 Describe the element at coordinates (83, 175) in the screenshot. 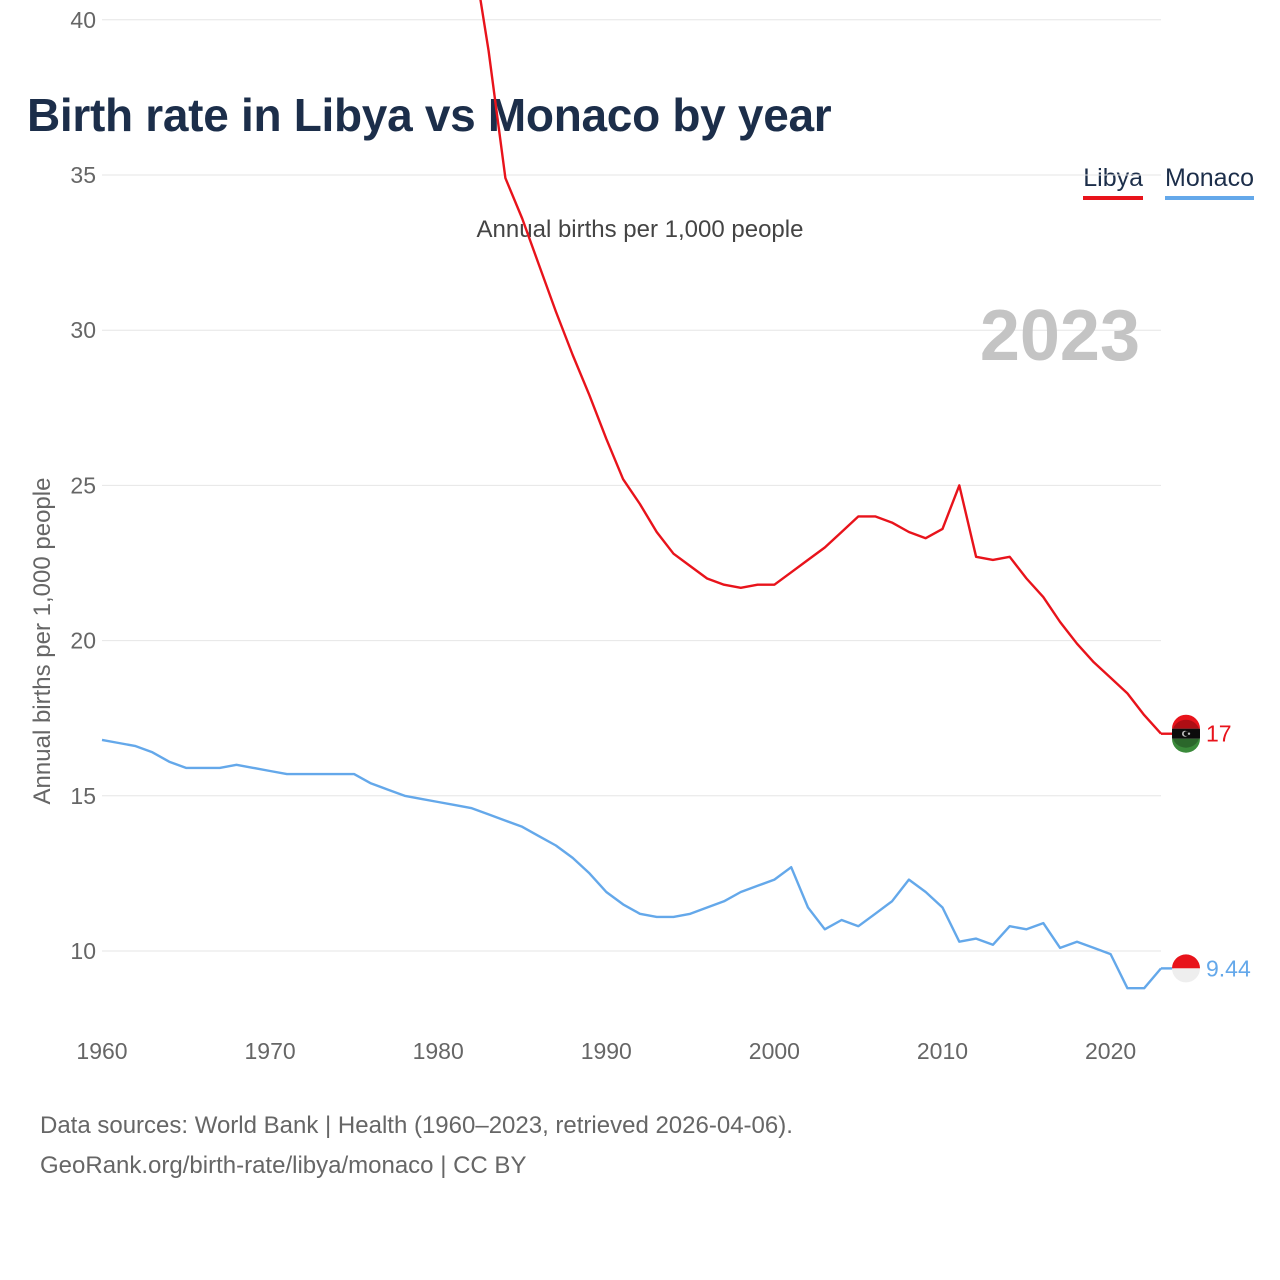

I see `y-tick-label: 35` at that location.